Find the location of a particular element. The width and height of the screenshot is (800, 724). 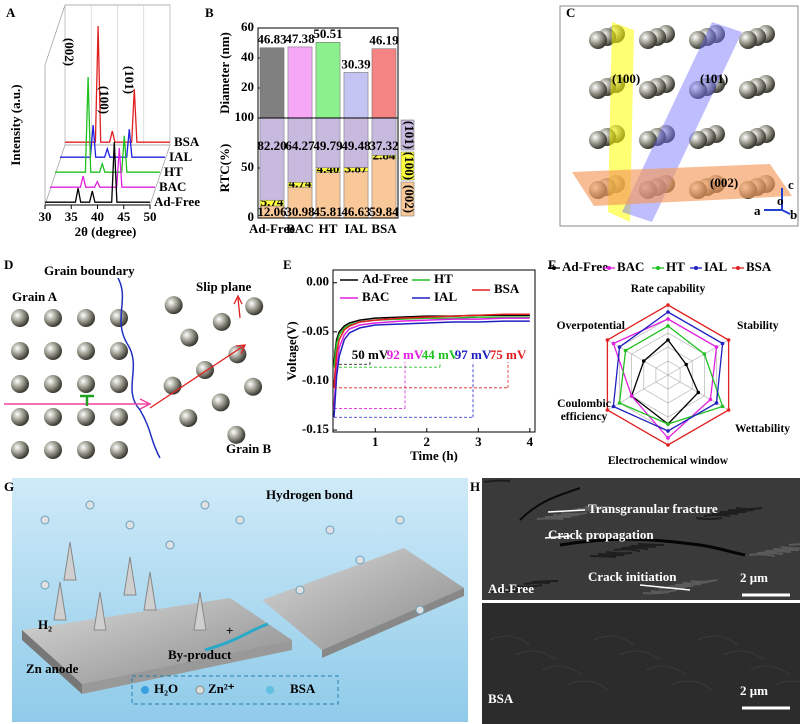

x-tick-label: 2 is located at coordinates (427, 441).